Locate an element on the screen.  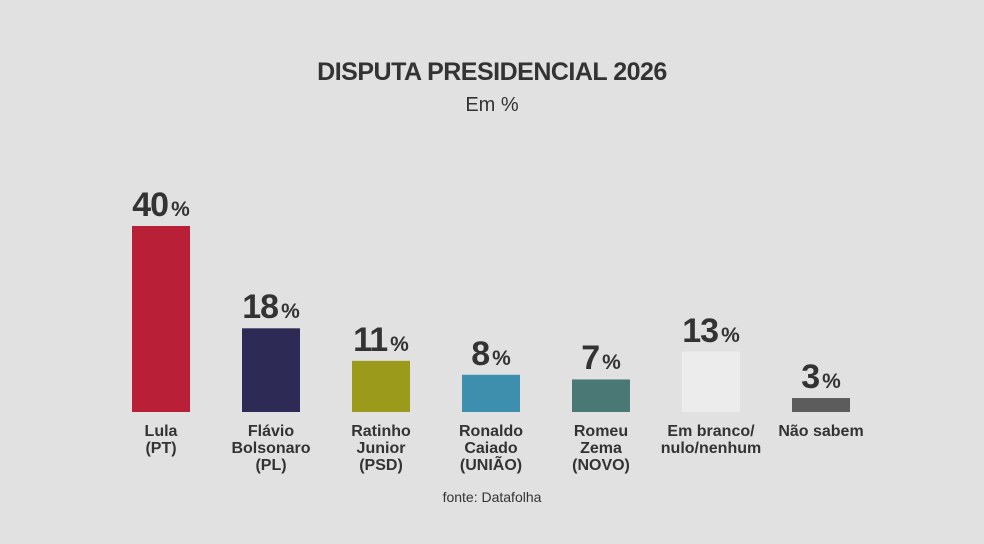
category-label-line: Flávio is located at coordinates (271, 431).